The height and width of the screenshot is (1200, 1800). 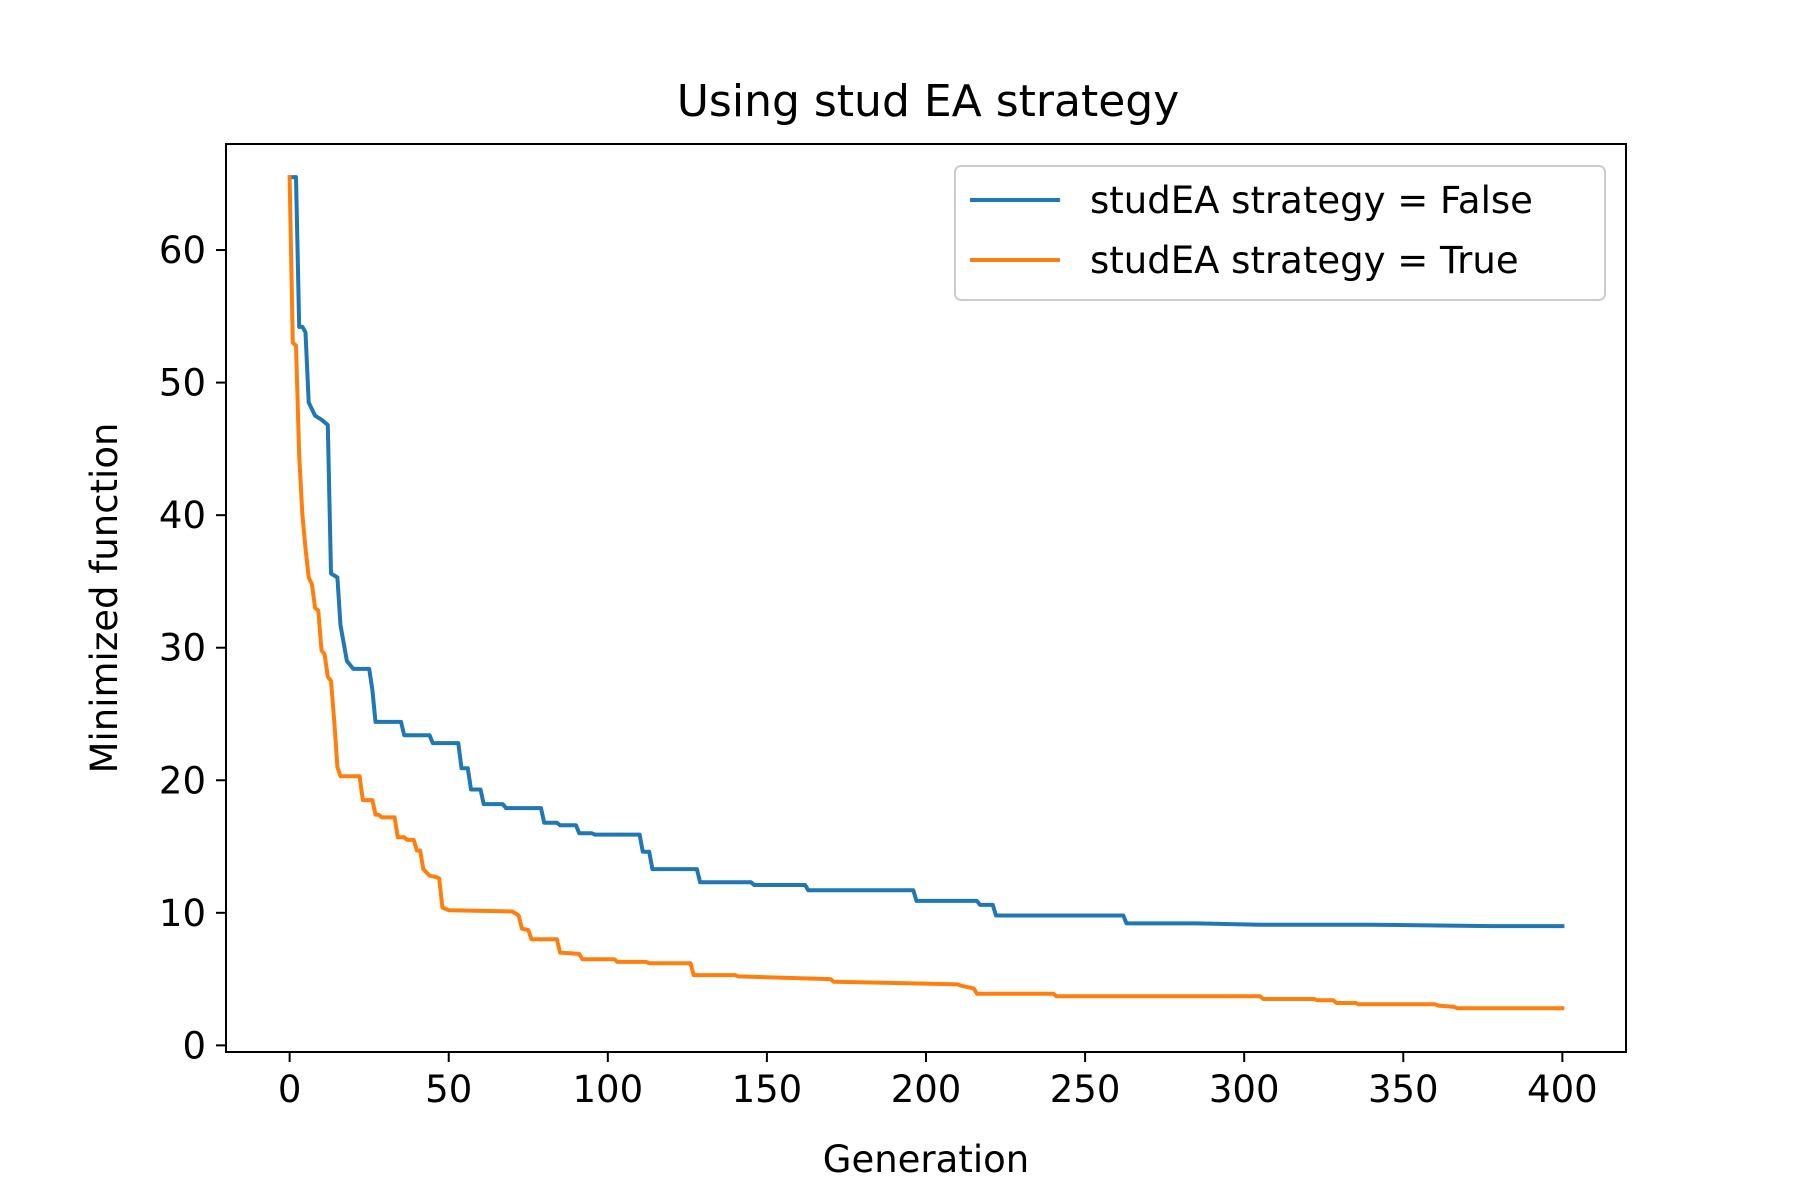 I want to click on x-tick-label: 300, so click(x=1244, y=1089).